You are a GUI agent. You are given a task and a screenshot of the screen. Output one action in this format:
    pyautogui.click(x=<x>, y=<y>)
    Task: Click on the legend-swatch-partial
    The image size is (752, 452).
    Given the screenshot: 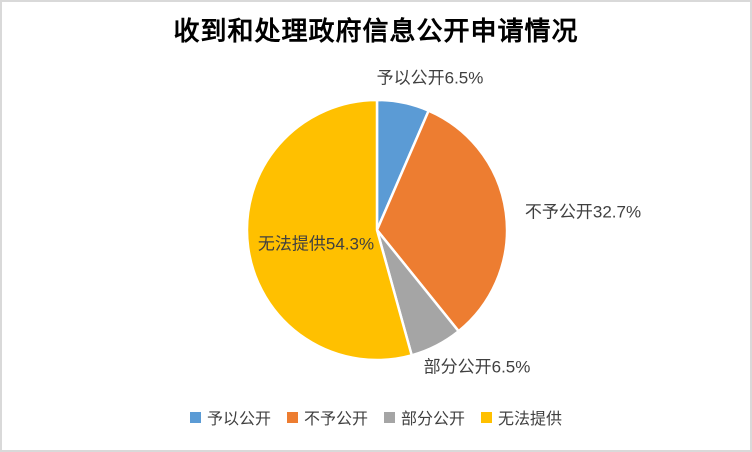 What is the action you would take?
    pyautogui.click(x=389, y=417)
    